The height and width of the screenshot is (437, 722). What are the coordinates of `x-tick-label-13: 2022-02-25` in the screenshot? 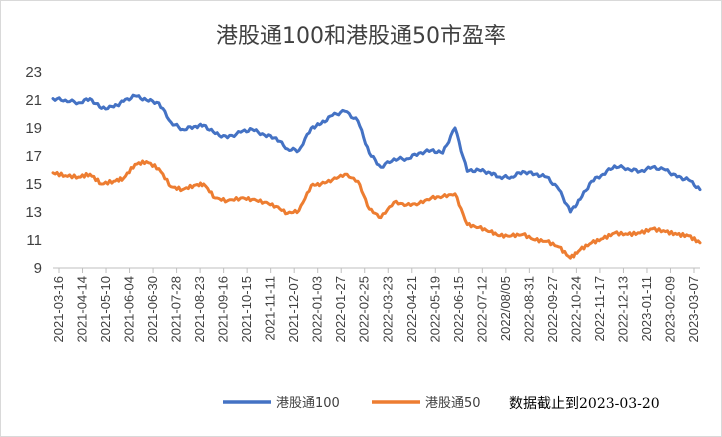 It's located at (364, 309).